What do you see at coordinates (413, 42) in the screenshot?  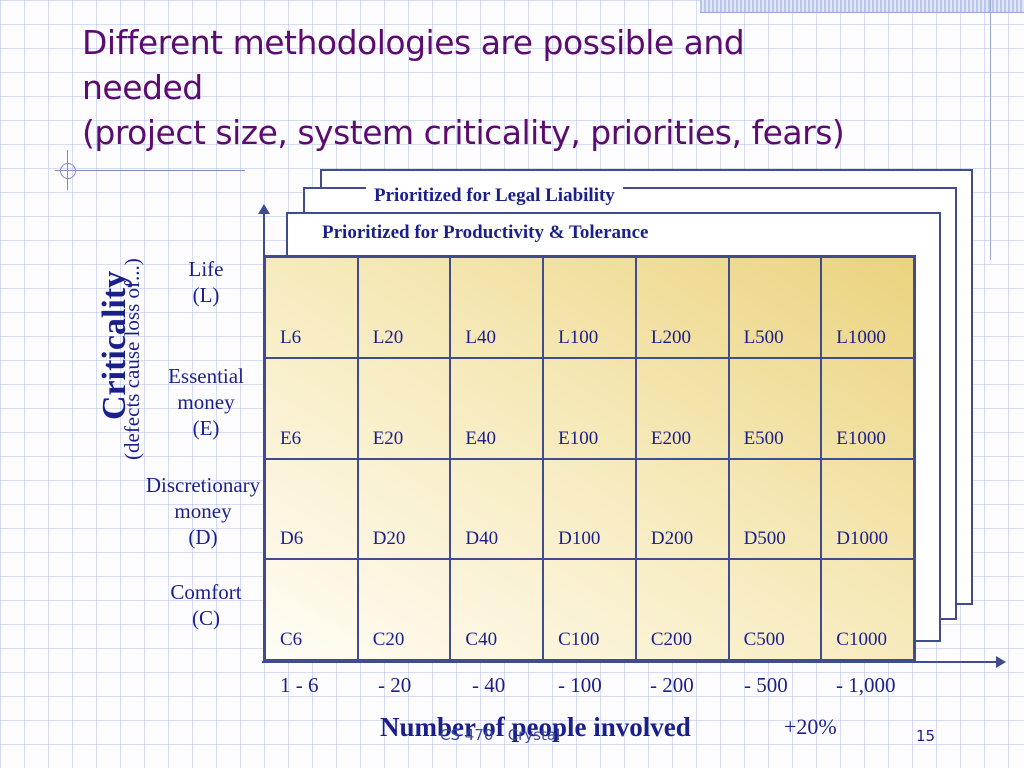 I see `slide-title-line: Different methodologies are possible and` at bounding box center [413, 42].